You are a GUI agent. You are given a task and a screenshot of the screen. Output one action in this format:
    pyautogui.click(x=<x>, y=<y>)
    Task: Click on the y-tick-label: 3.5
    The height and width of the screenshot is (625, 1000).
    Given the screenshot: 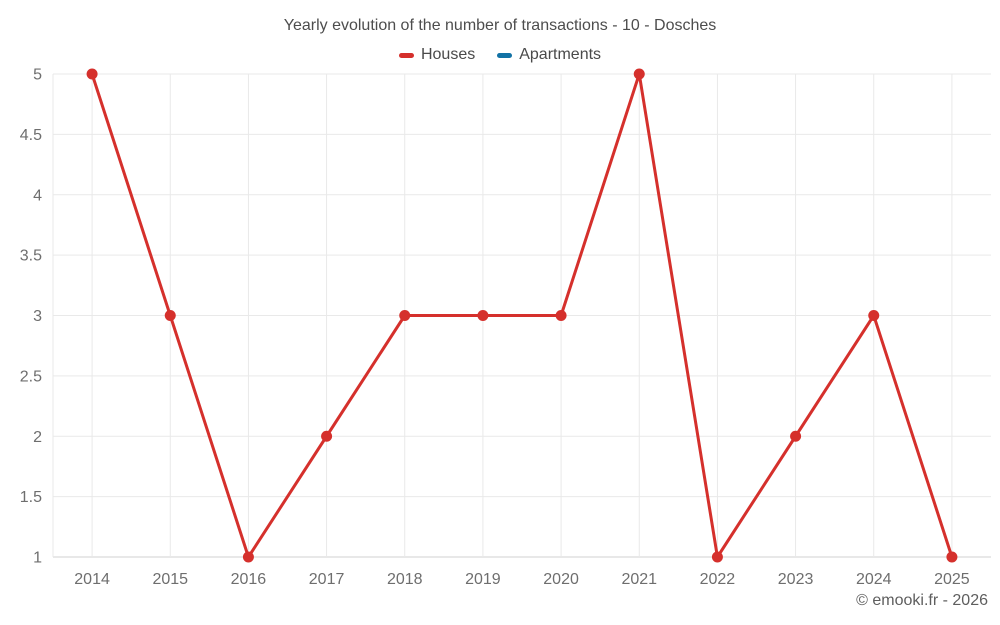 What is the action you would take?
    pyautogui.click(x=31, y=256)
    